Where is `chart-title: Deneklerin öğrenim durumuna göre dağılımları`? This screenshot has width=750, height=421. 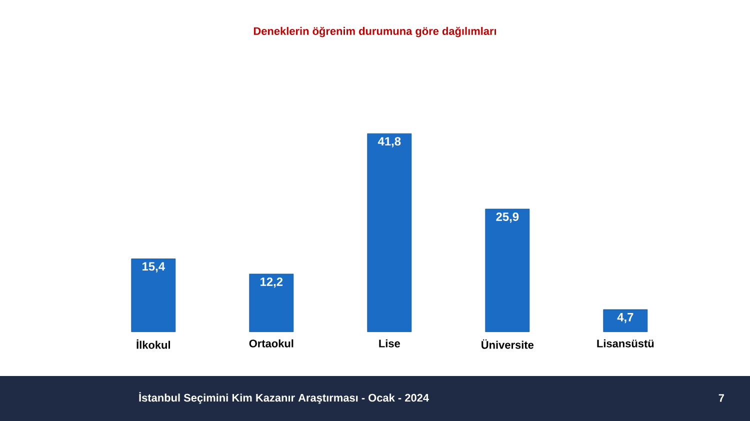
chart-title: Deneklerin öğrenim durumuna göre dağılımları is located at coordinates (375, 32).